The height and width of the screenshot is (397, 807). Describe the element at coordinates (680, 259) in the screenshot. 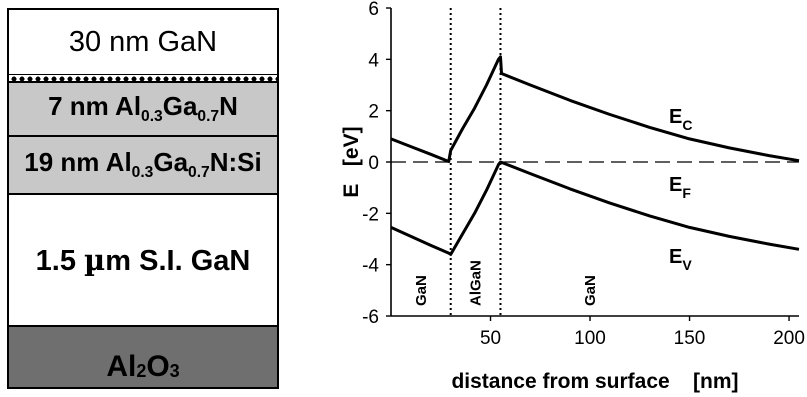

I see `band-label-ev: EV` at that location.